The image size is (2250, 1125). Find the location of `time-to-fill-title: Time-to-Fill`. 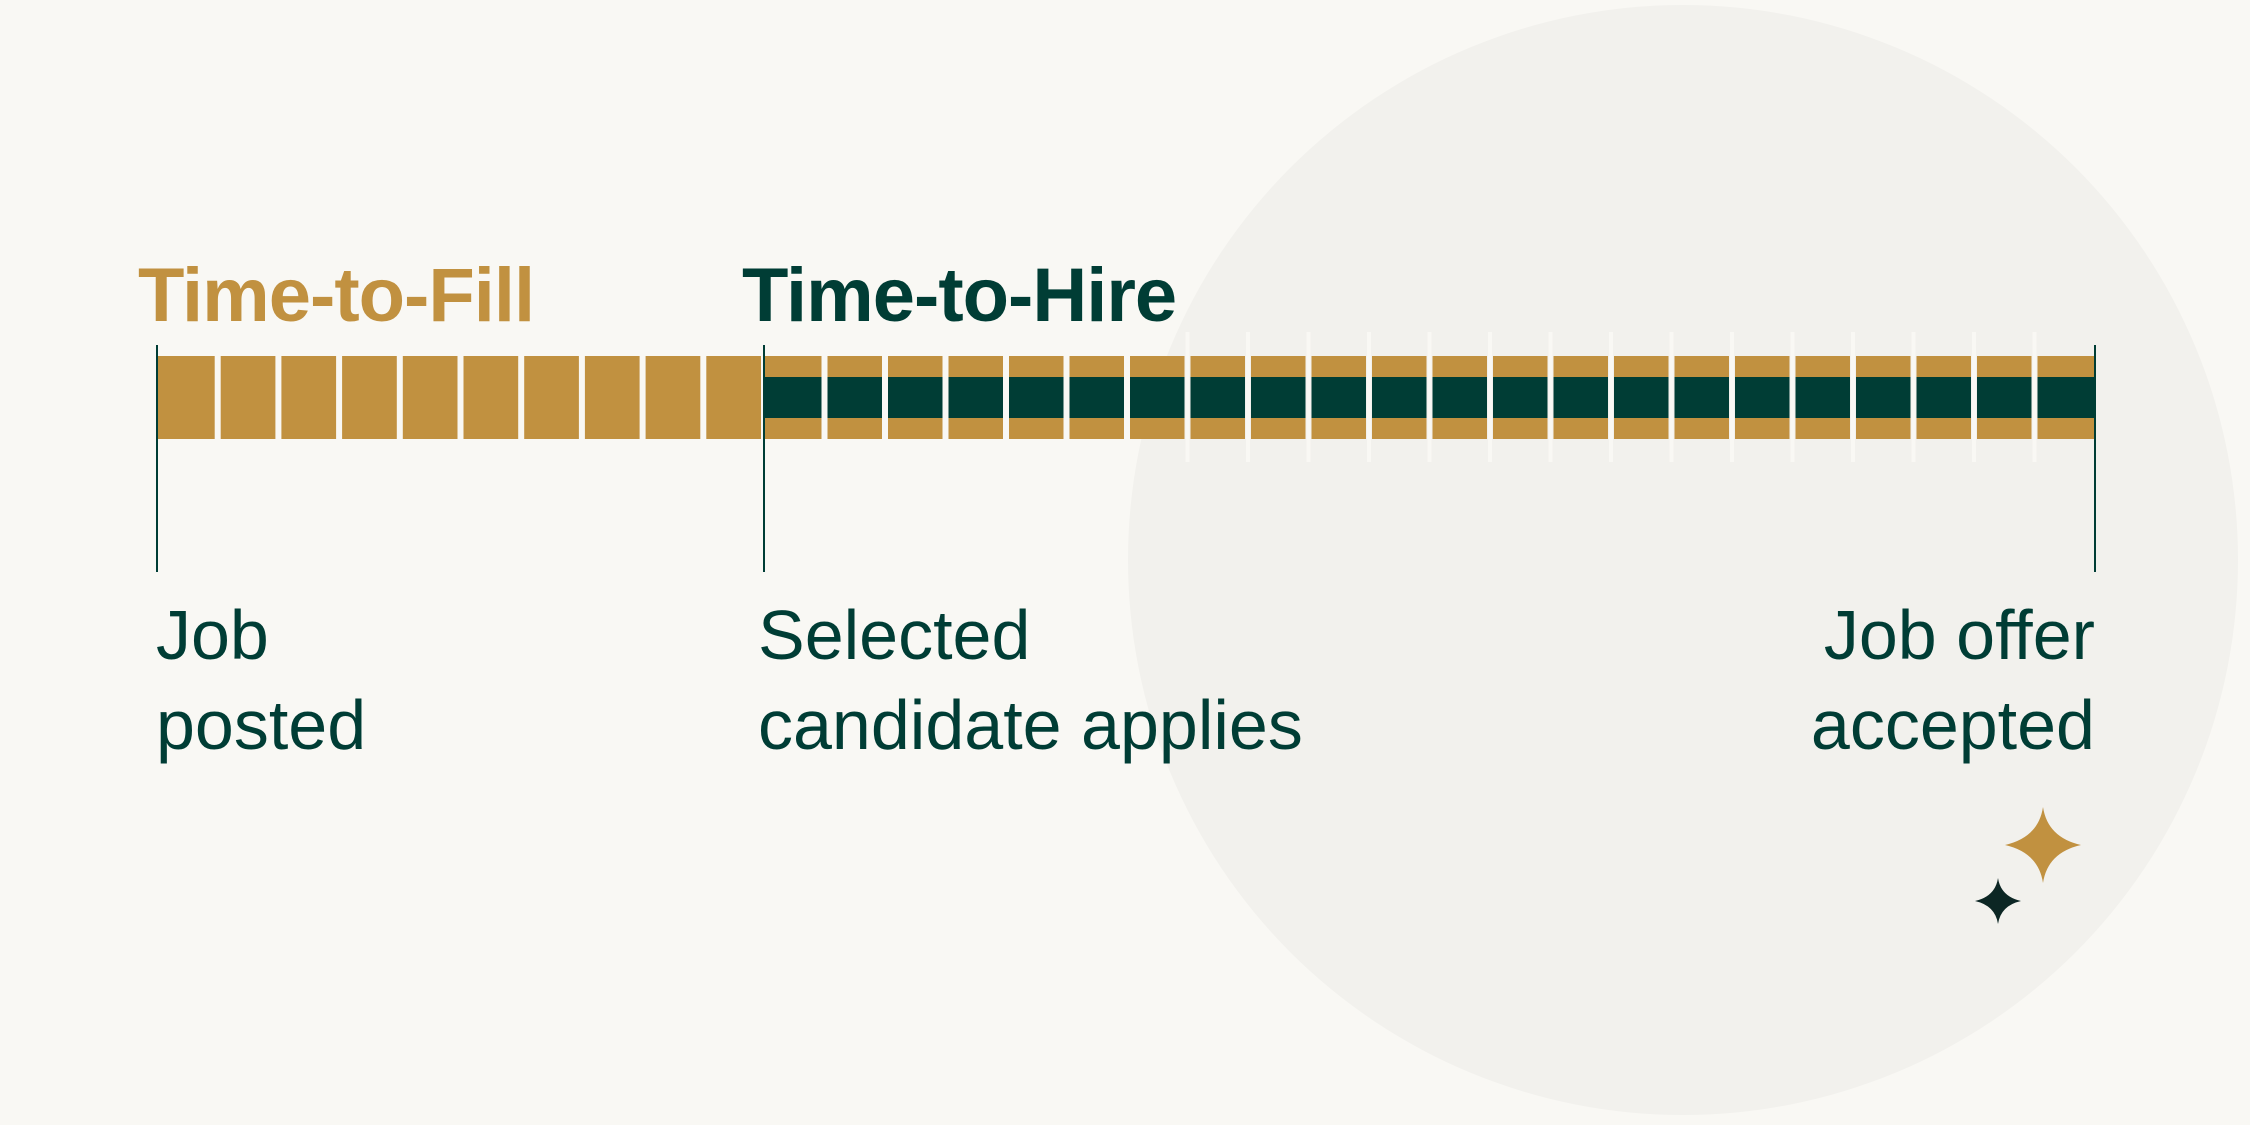

time-to-fill-title: Time-to-Fill is located at coordinates (336, 295).